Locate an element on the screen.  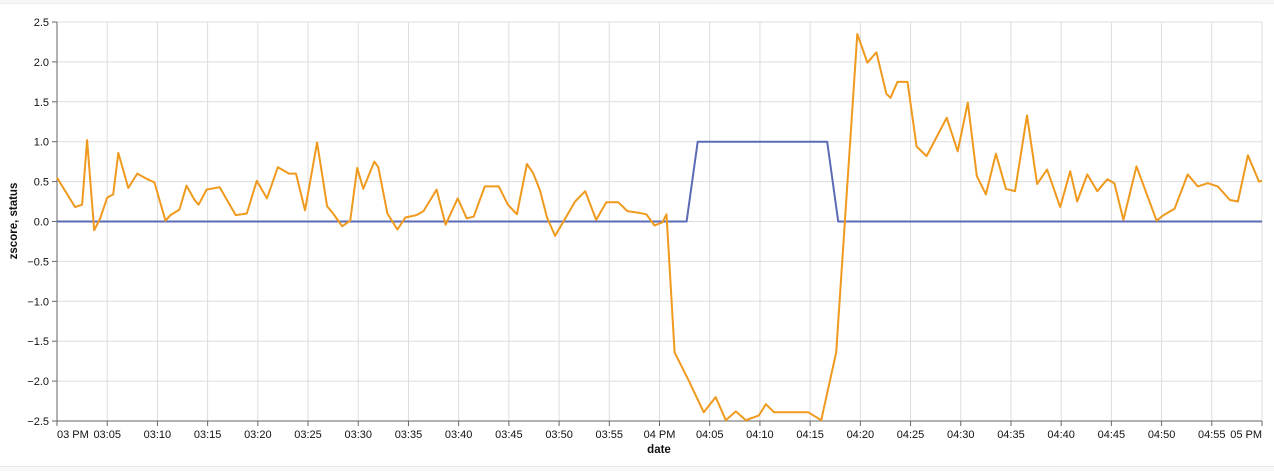
x-tick-label: 03:05 is located at coordinates (107, 435).